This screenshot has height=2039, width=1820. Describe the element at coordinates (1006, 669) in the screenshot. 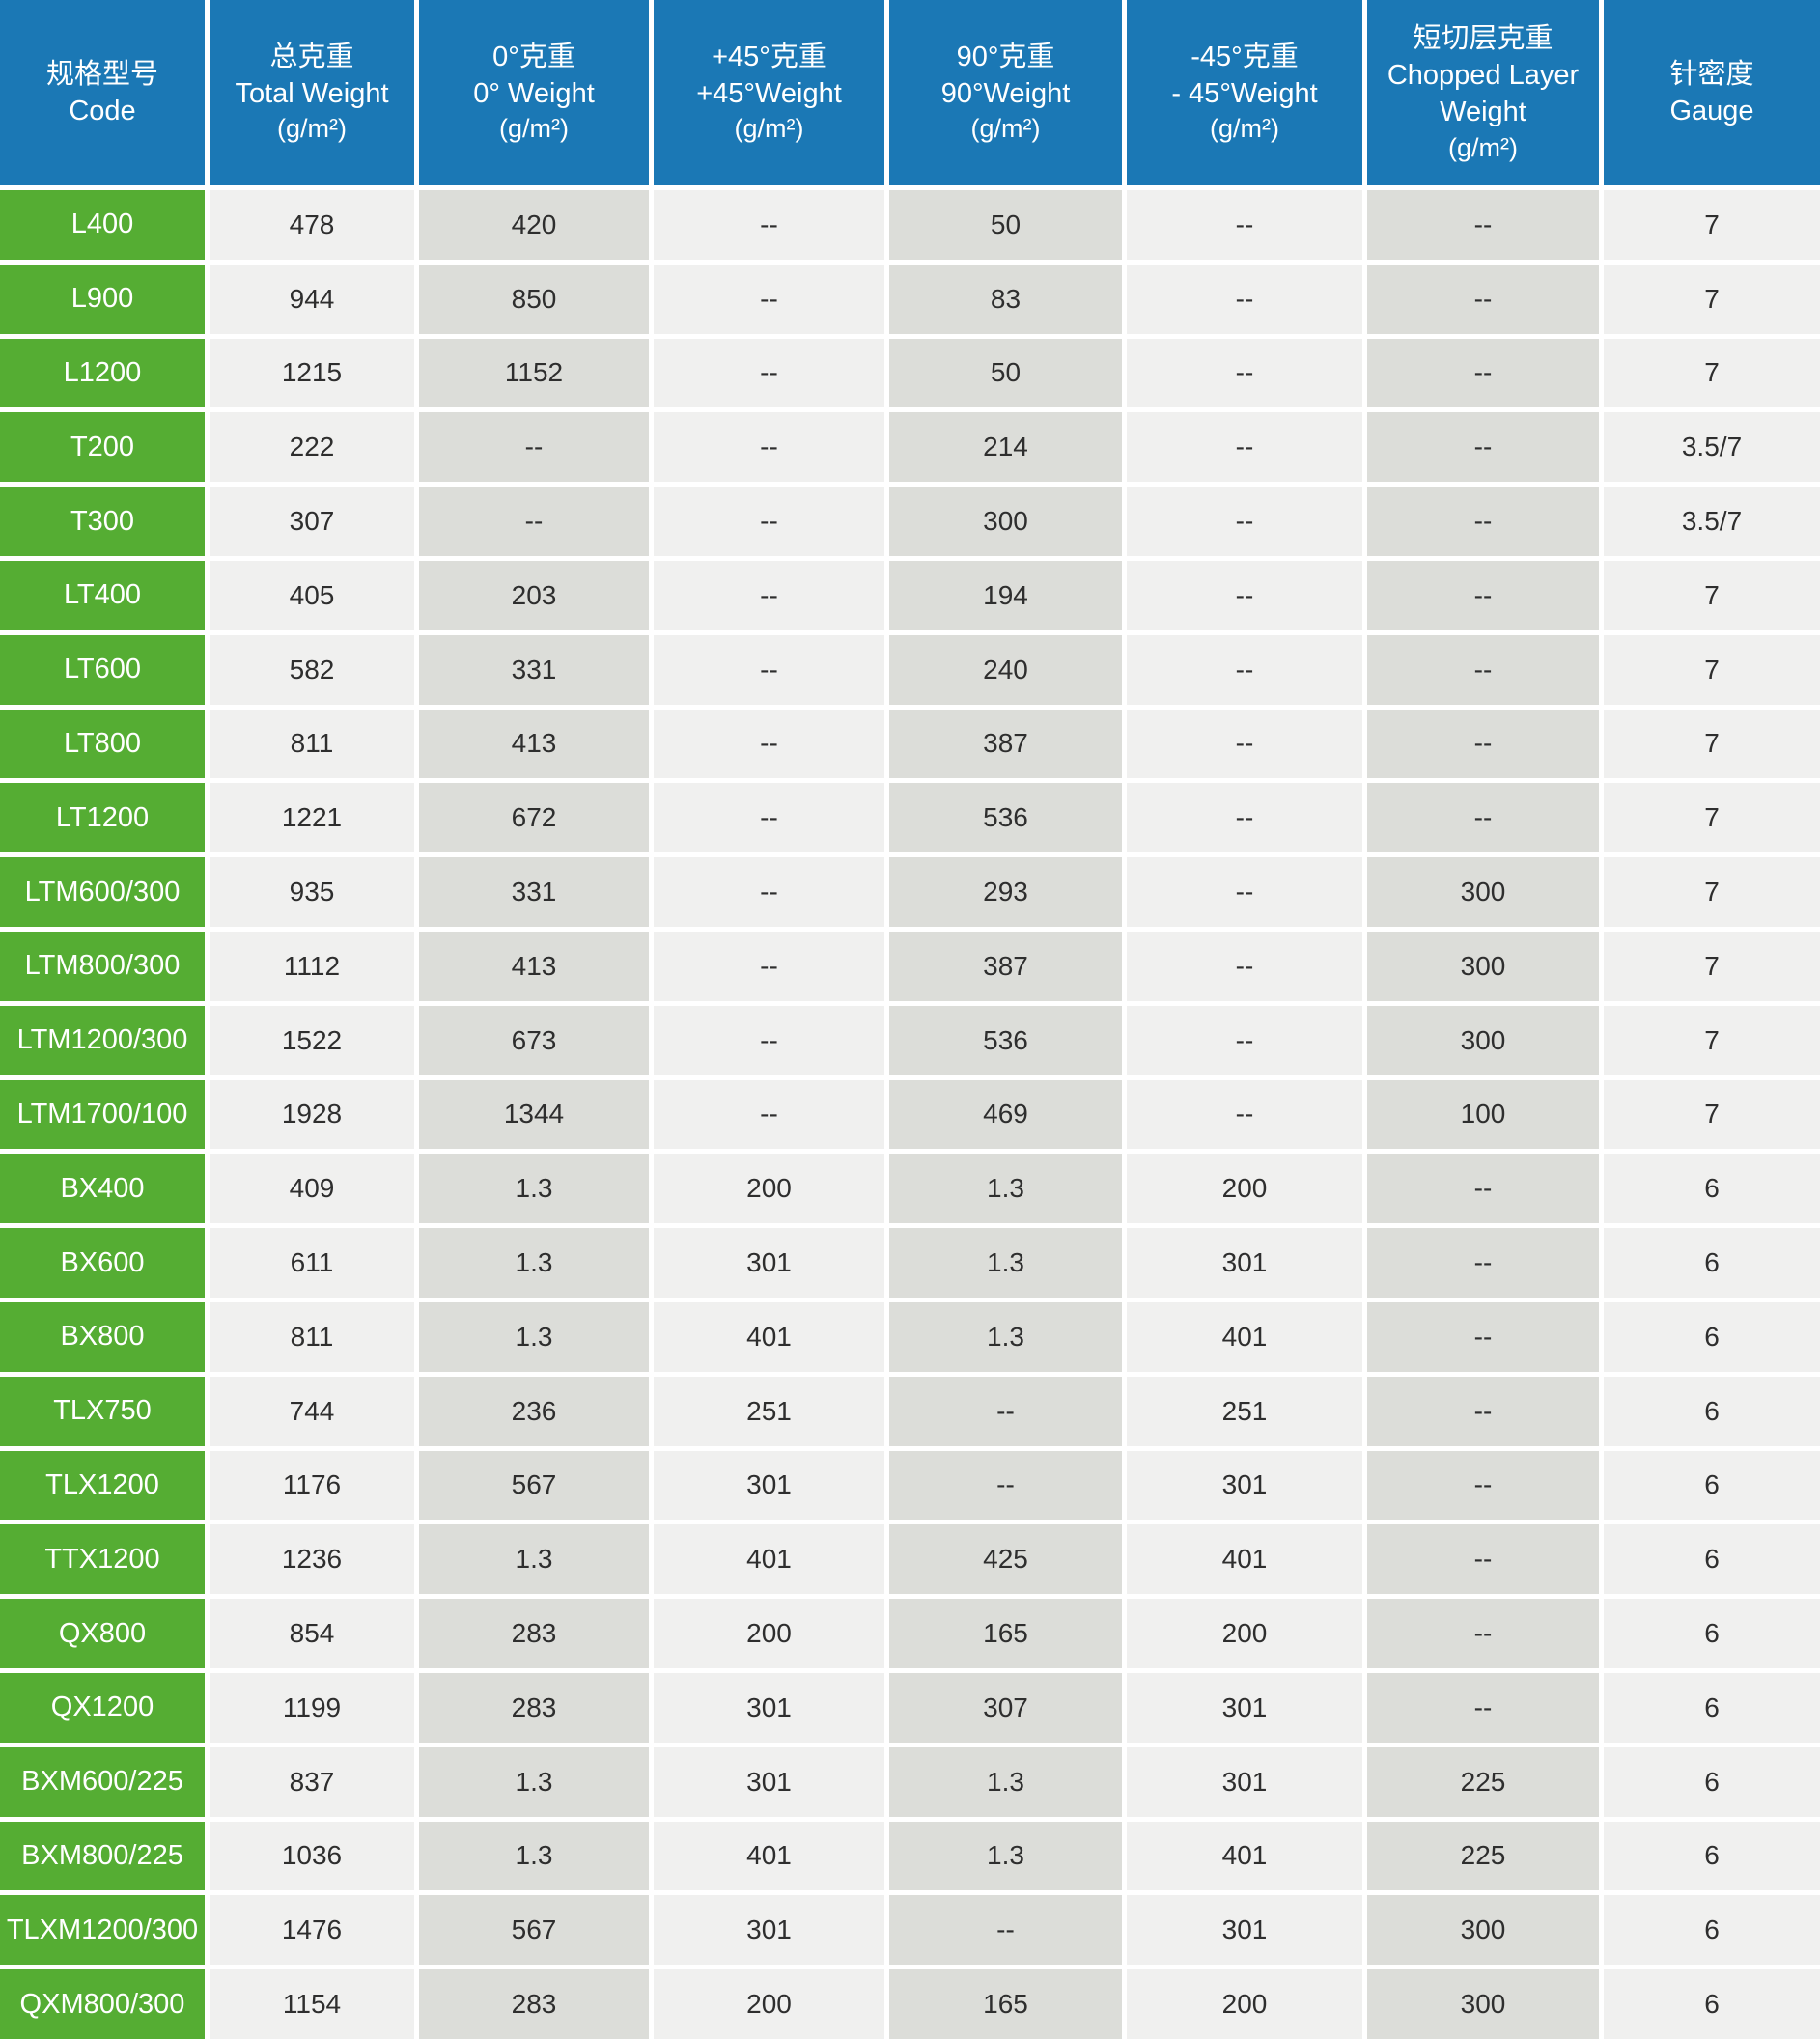

I see `value-cell: 240` at that location.